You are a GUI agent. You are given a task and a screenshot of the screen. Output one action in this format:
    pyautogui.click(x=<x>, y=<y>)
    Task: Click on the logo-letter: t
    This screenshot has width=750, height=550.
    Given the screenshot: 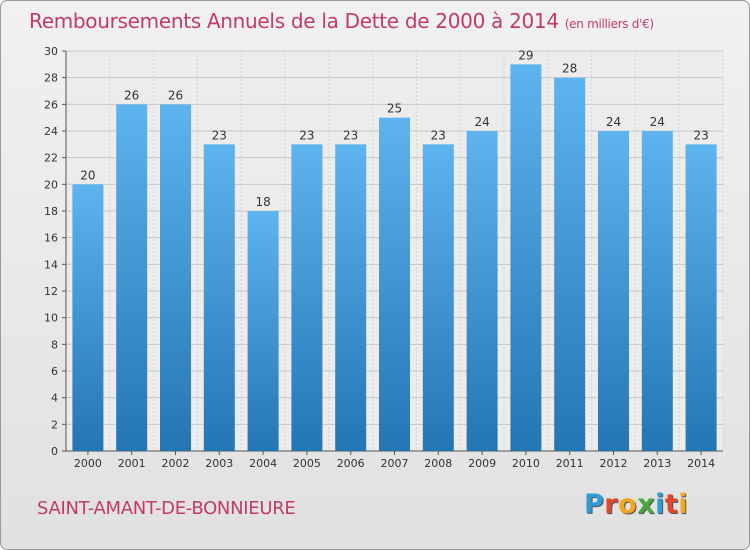 What is the action you would take?
    pyautogui.click(x=671, y=504)
    